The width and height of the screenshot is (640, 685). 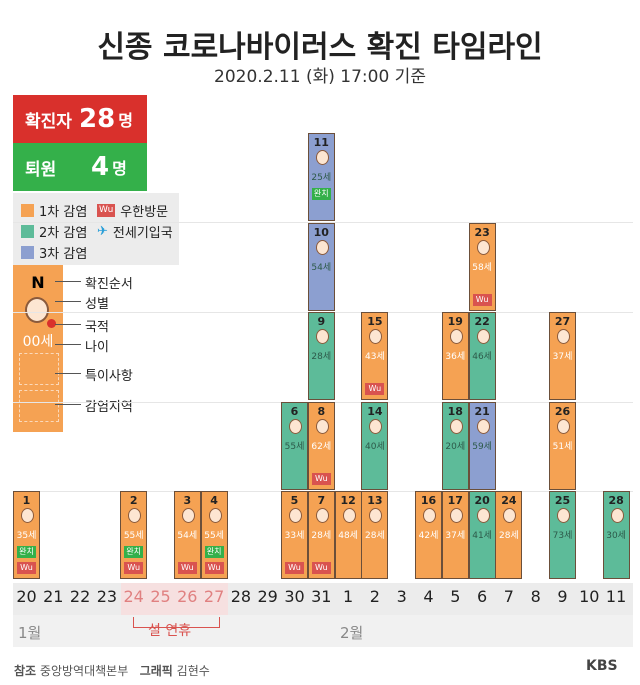 I want to click on case-age: 51세, so click(x=562, y=446).